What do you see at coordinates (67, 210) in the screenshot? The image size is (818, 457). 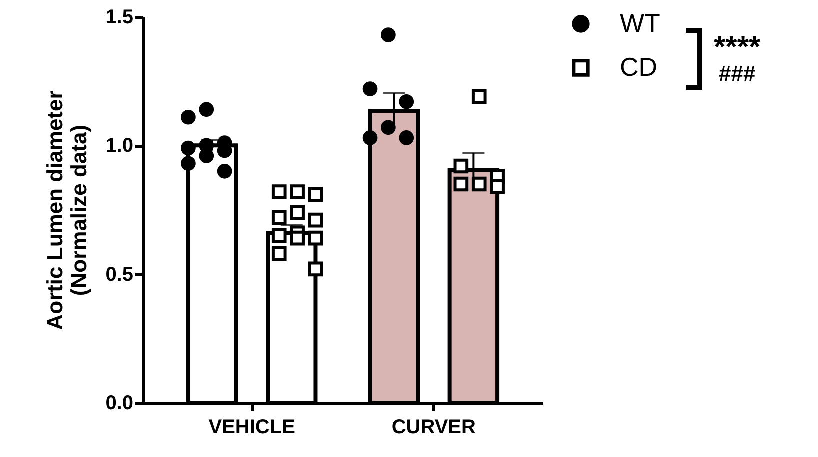 I see `y-axis-title: Aortic Lumen diameter (Normalize data)` at bounding box center [67, 210].